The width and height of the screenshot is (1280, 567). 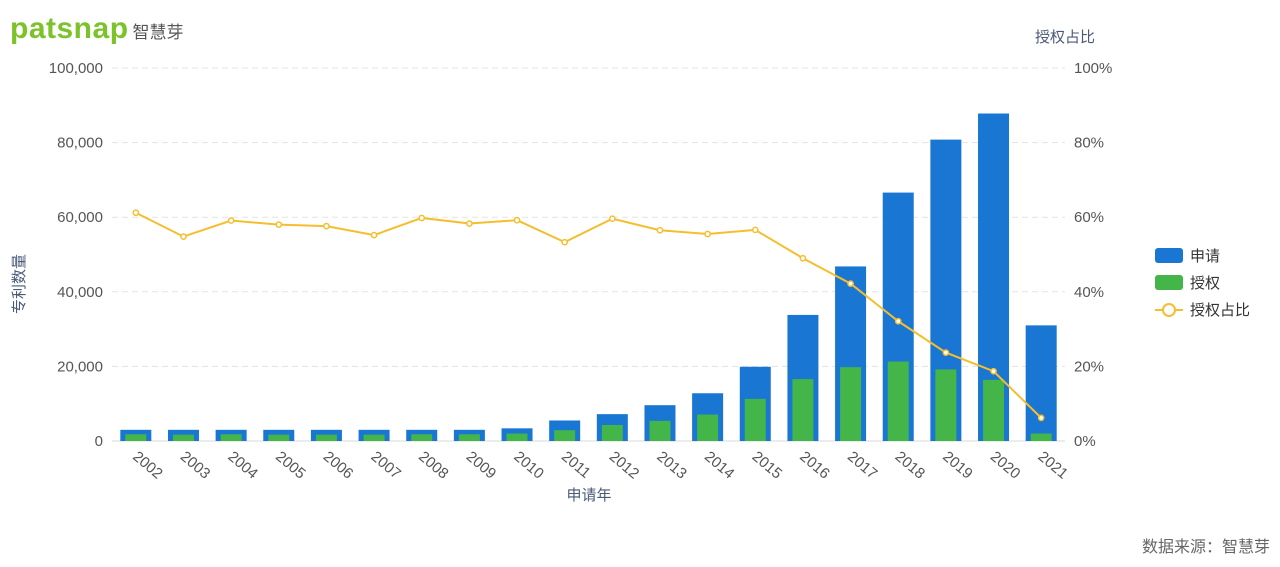 What do you see at coordinates (755, 230) in the screenshot?
I see `ratio-point-2015` at bounding box center [755, 230].